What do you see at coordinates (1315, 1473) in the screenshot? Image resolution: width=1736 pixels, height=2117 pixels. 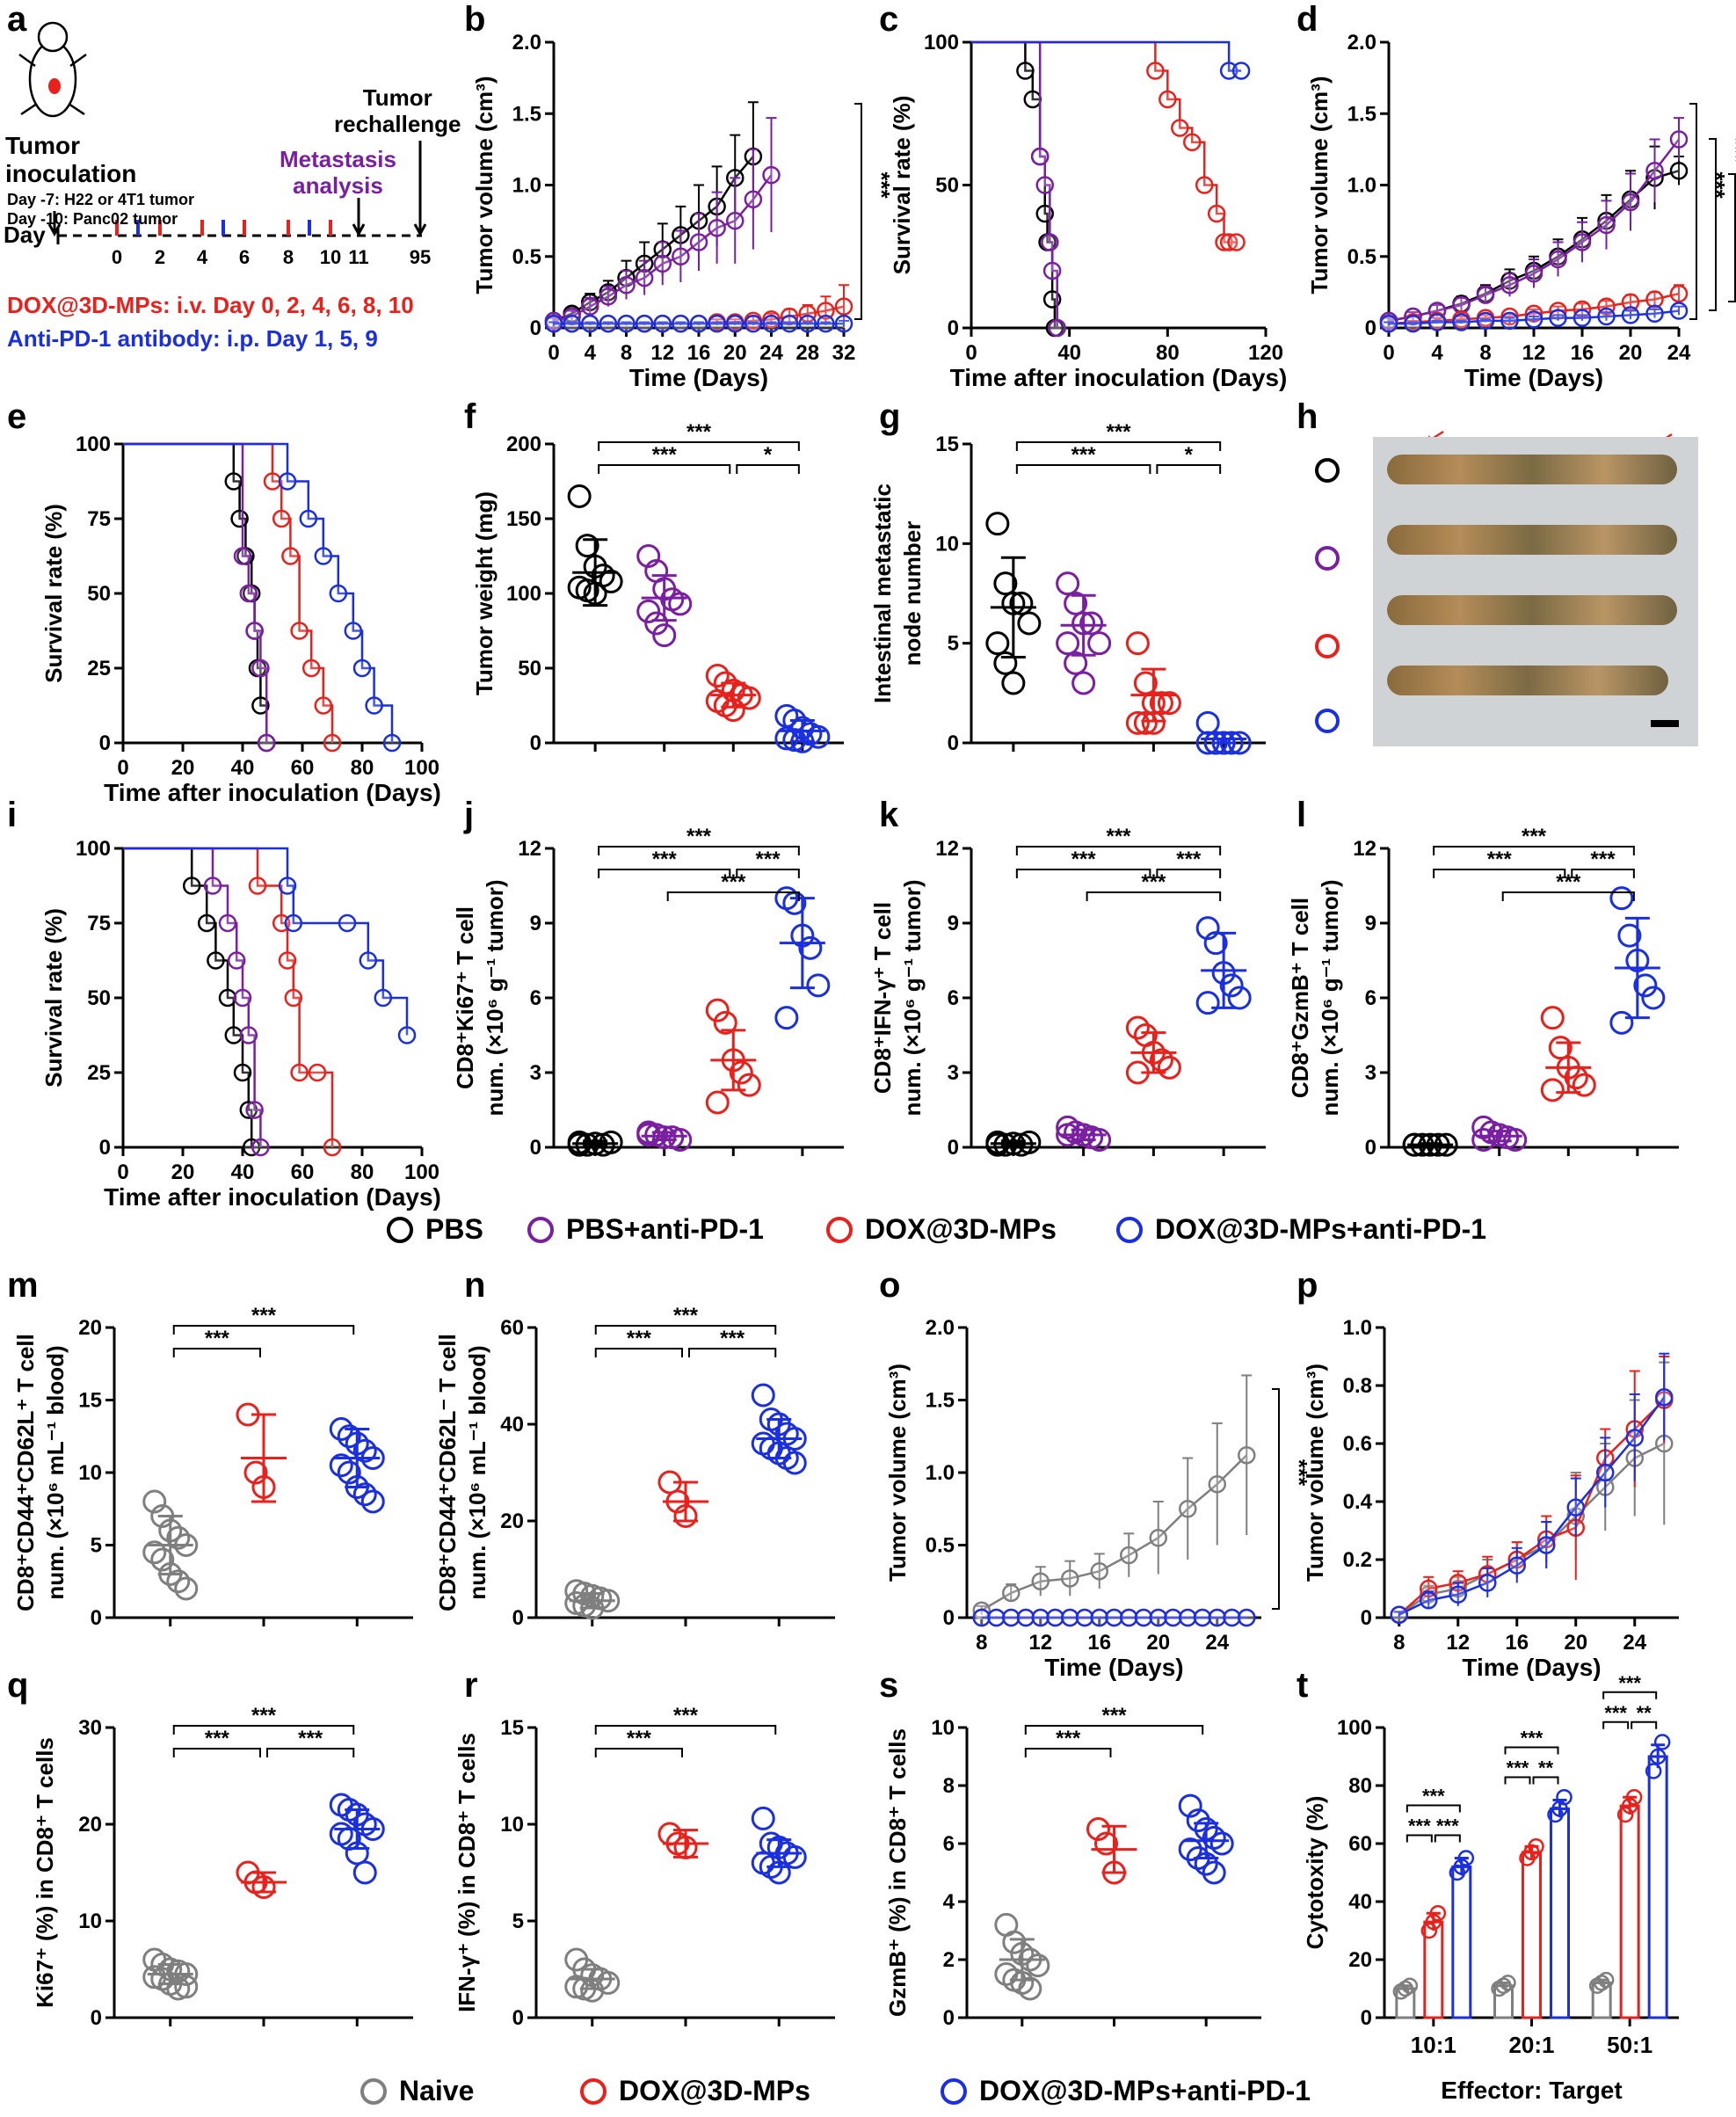 I see `y-axis-title: Tumor volume (cm³)` at bounding box center [1315, 1473].